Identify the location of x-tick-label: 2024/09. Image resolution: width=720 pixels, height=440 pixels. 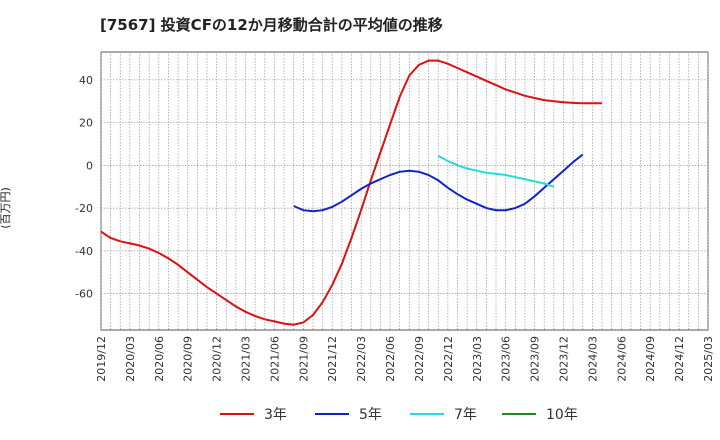
(650, 359).